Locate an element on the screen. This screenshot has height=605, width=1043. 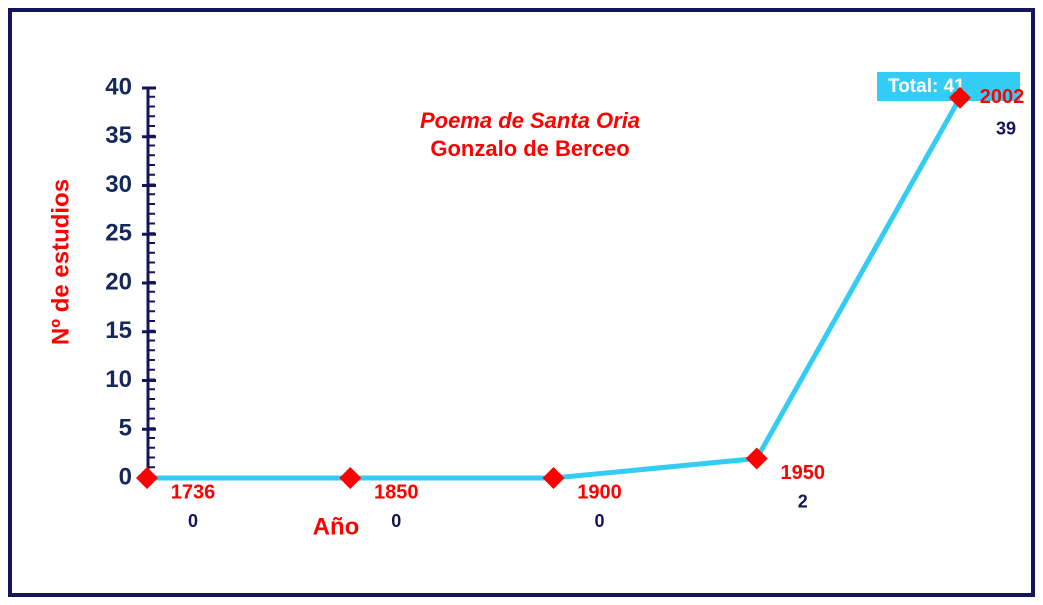
chart-subtitle: Gonzalo de Berceo is located at coordinates (529, 148).